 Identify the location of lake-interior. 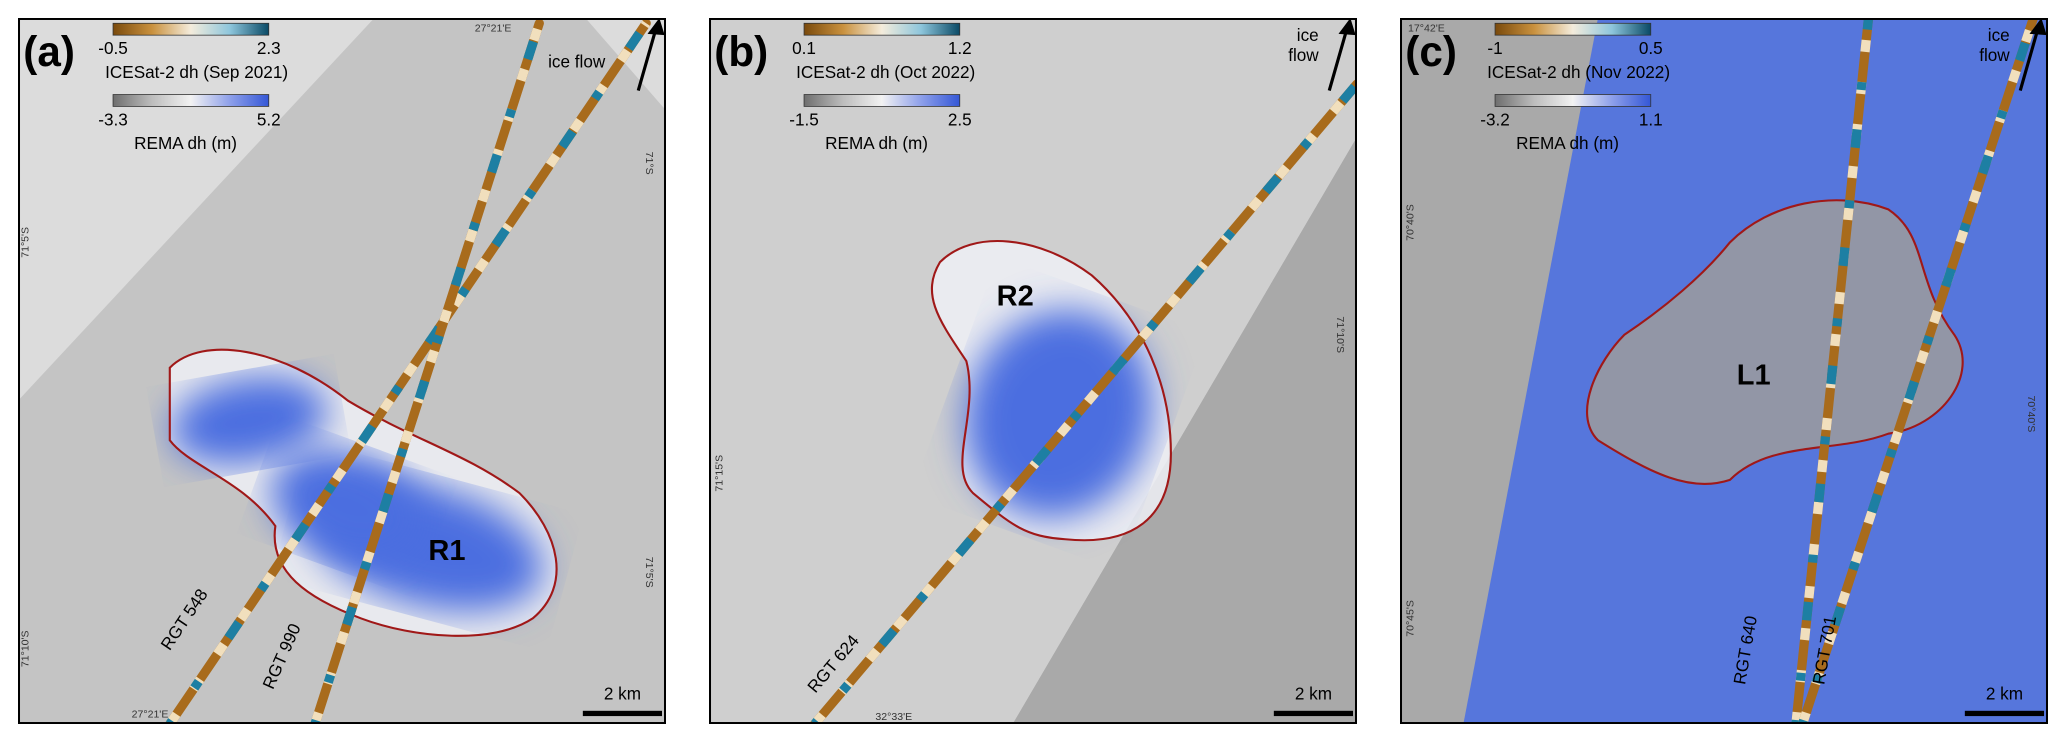
(1775, 342).